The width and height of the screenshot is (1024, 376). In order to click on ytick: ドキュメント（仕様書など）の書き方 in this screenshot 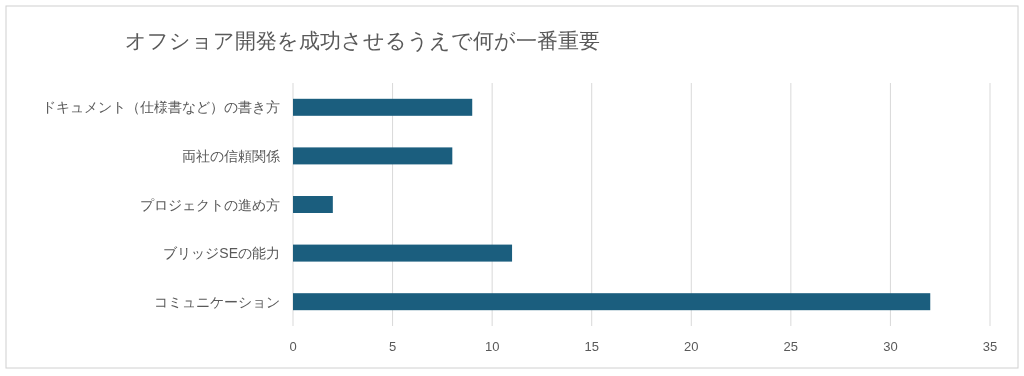, I will do `click(161, 107)`.